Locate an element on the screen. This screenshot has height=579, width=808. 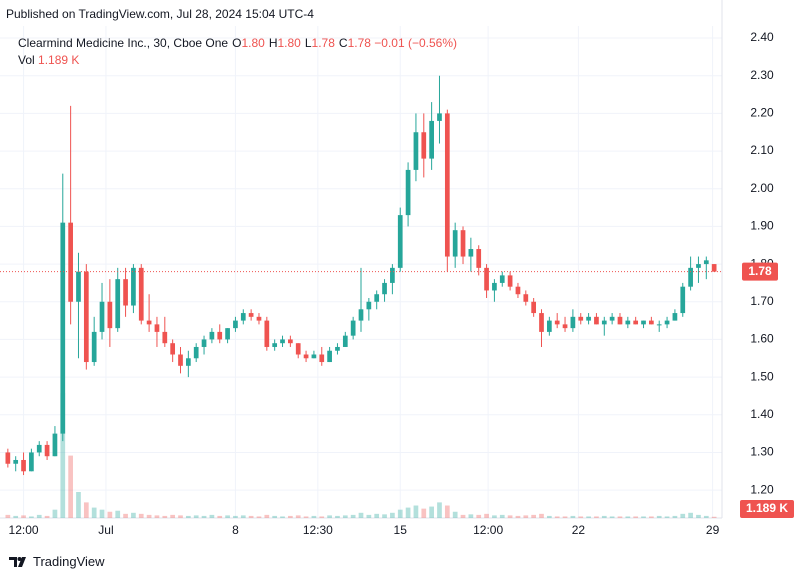
y-tick-label: 2.00 is located at coordinates (762, 188).